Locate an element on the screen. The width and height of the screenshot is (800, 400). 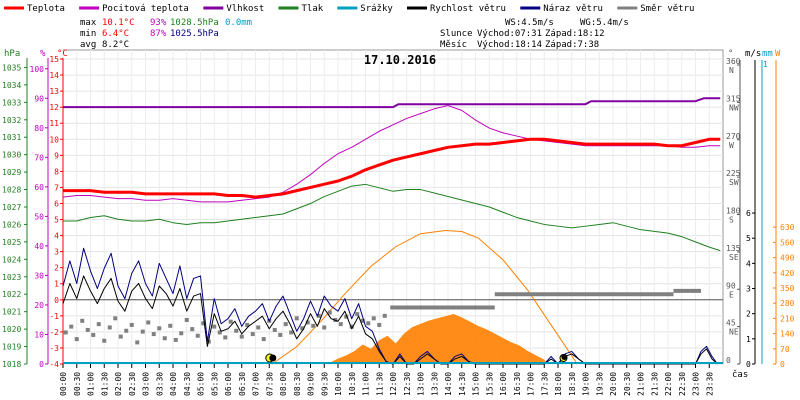
axis-hpa-label: 1027 is located at coordinates (11, 207).